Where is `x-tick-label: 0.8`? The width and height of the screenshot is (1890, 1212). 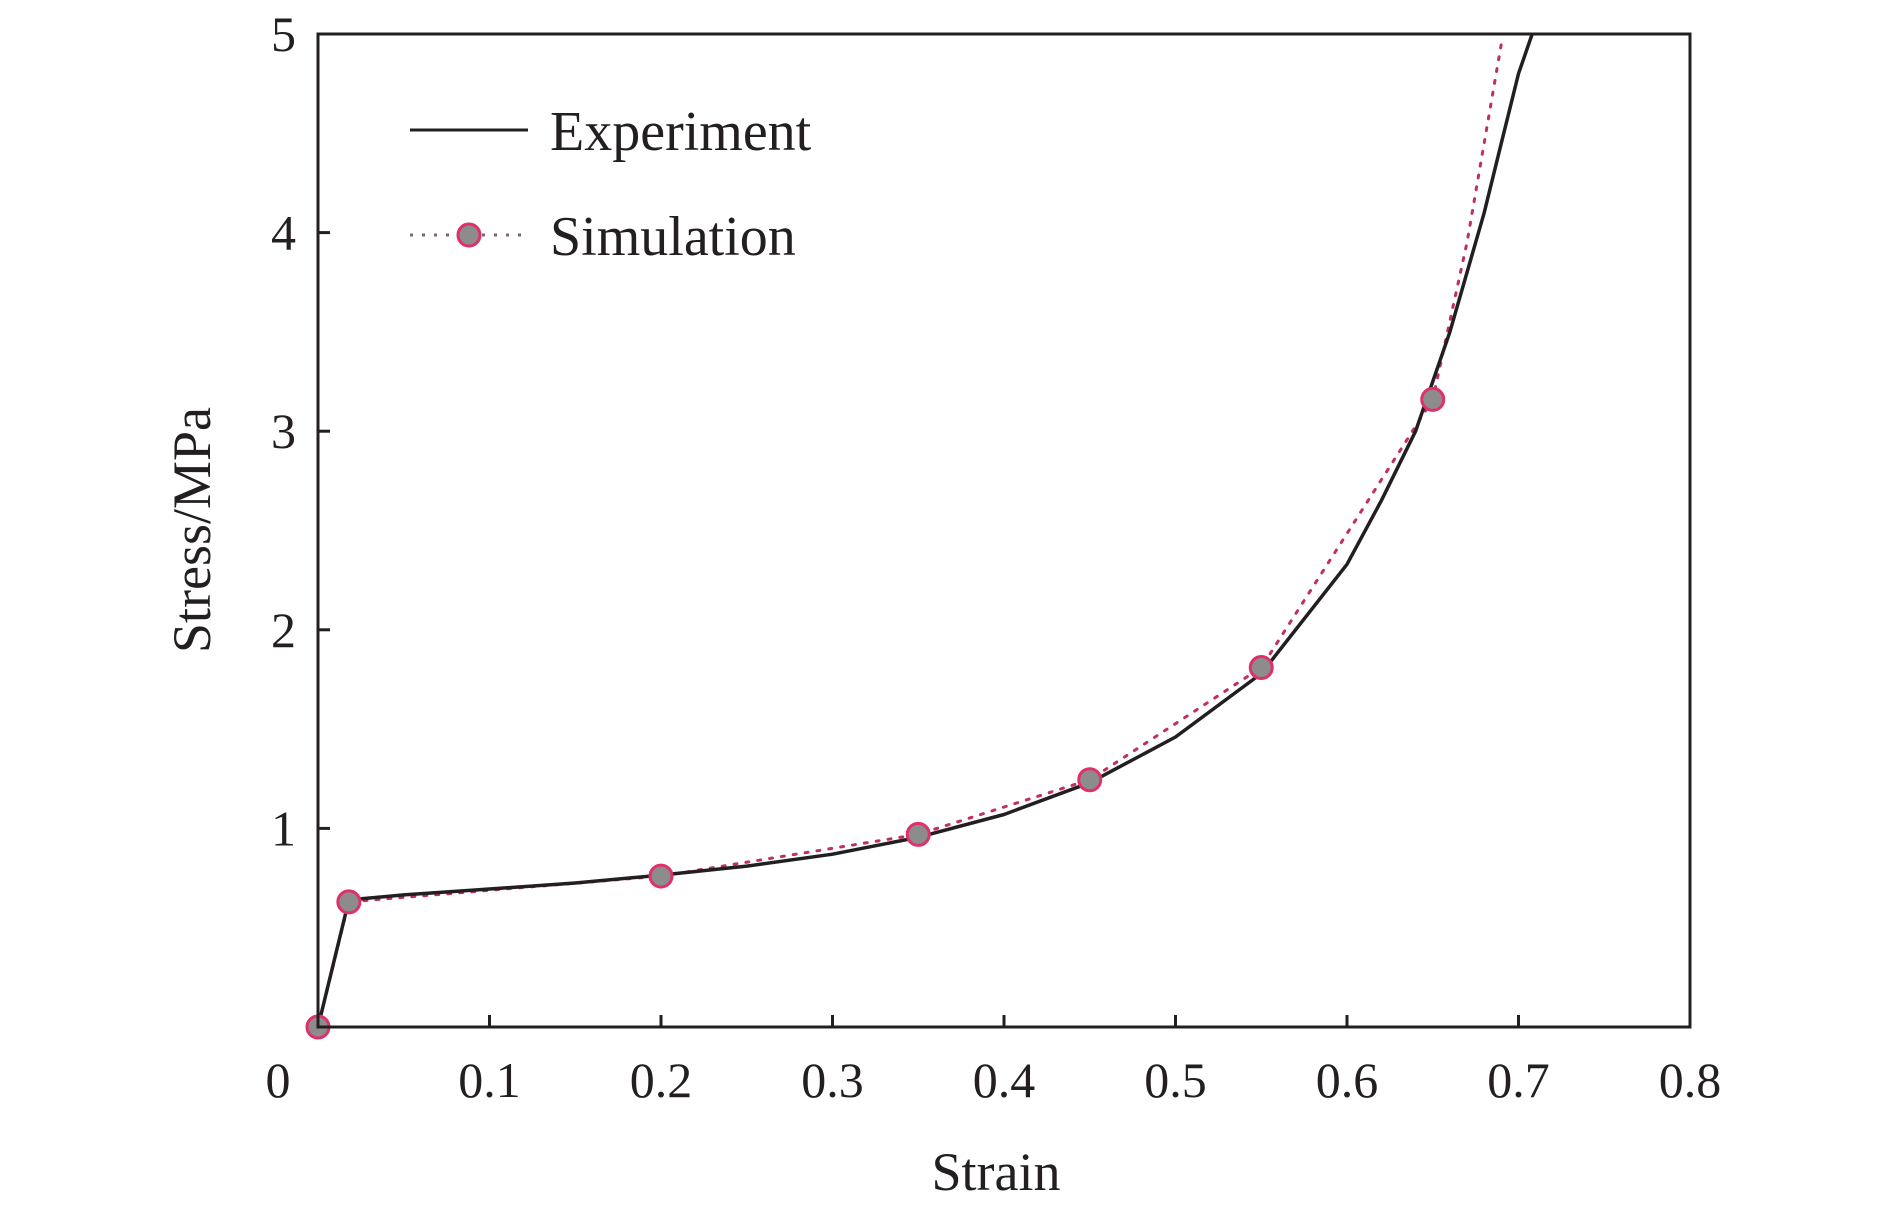
x-tick-label: 0.8 is located at coordinates (1690, 1080).